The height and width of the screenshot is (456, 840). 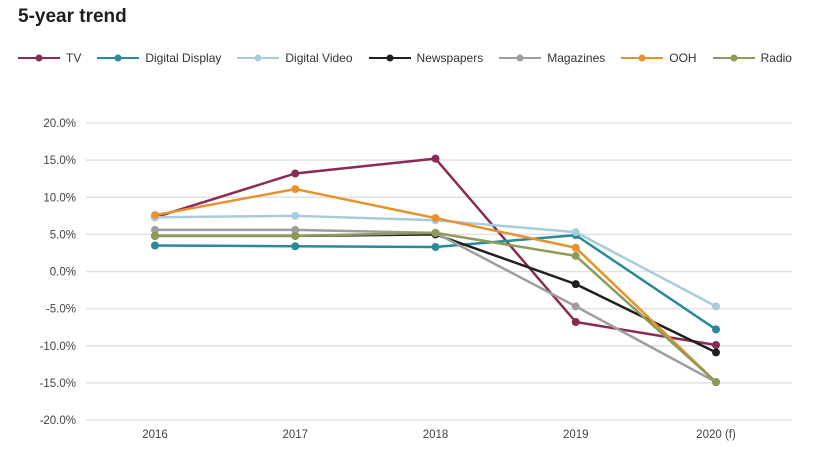 I want to click on legend-item-radio: Radio, so click(x=752, y=58).